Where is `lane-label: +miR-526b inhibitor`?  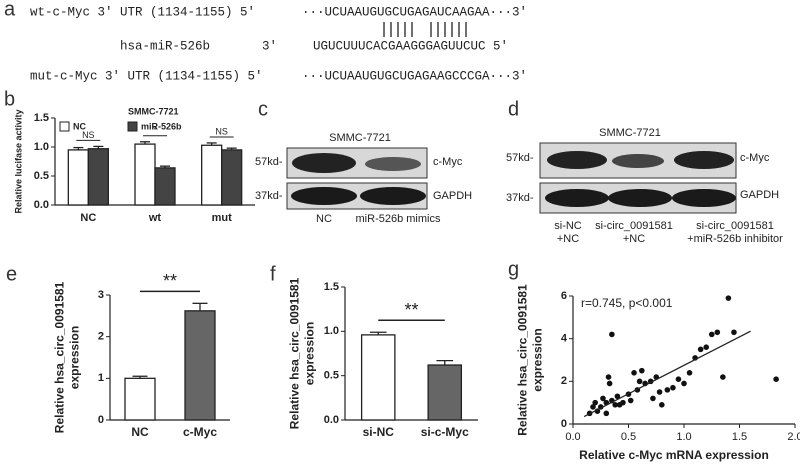
lane-label: +miR-526b inhibitor is located at coordinates (735, 239).